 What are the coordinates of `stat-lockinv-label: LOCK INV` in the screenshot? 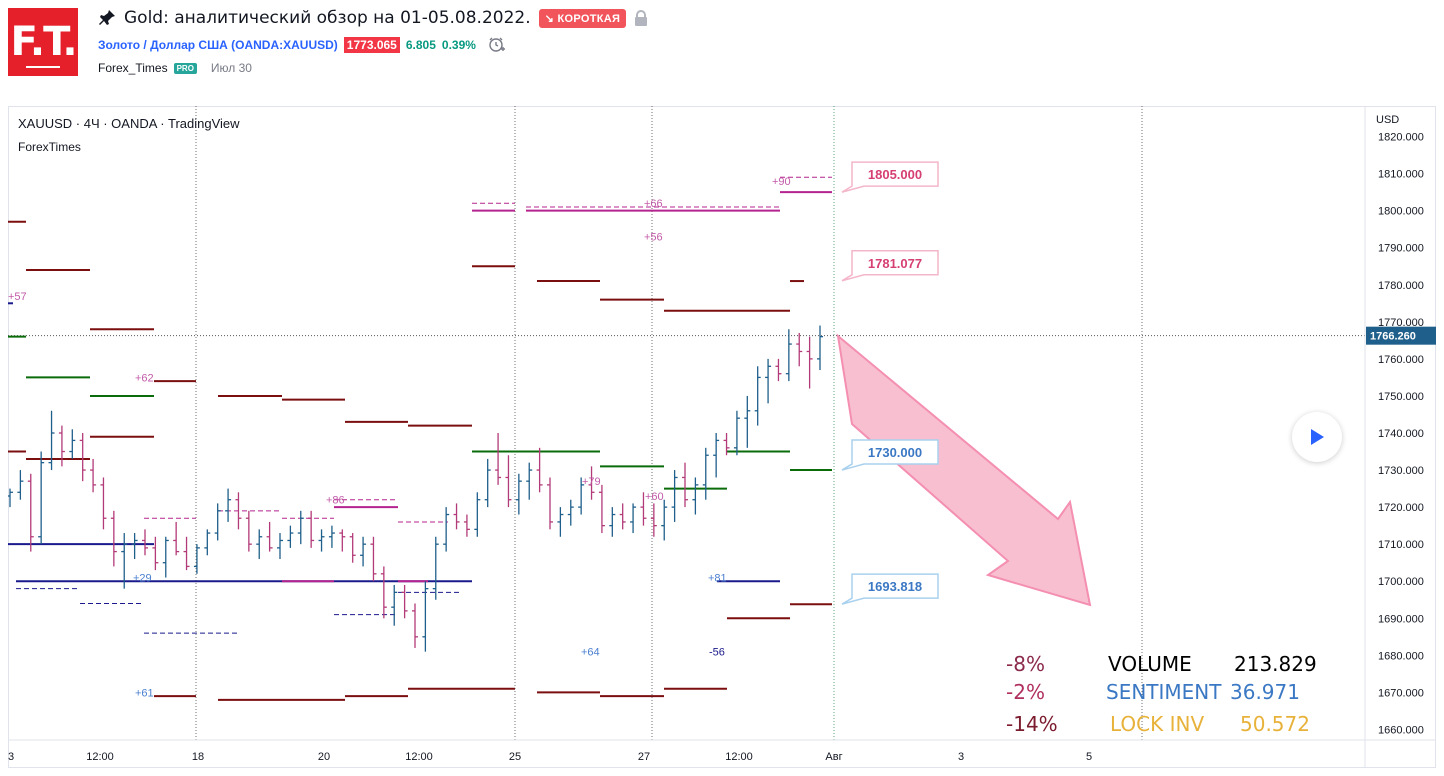 It's located at (1157, 724).